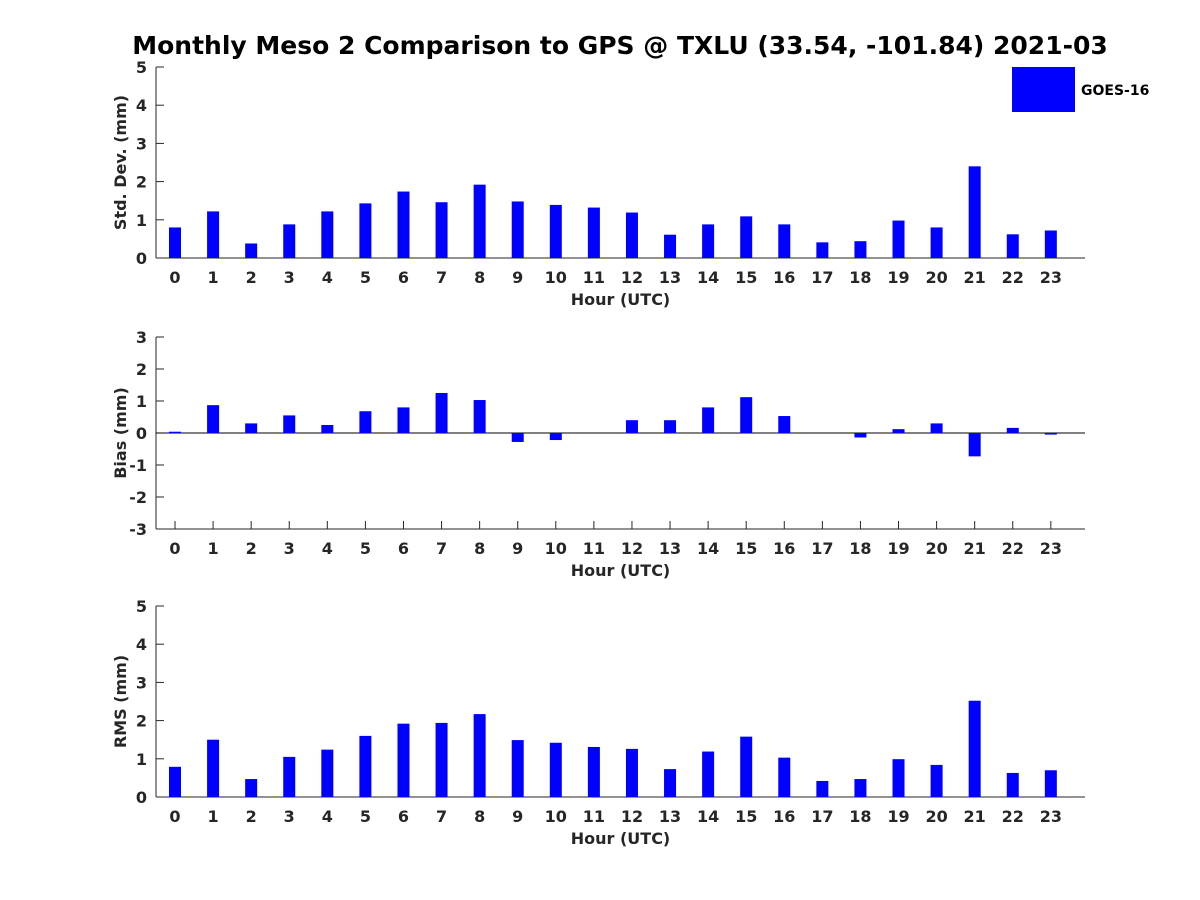 This screenshot has height=900, width=1200. Describe the element at coordinates (1013, 277) in the screenshot. I see `std-dev-x-tick-label: 22` at that location.